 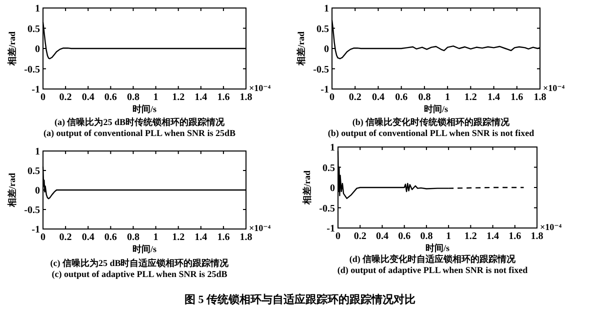 What do you see at coordinates (140, 122) in the screenshot?
I see `text: (a) 信噪比为25 dB时传统锁相环的跟踪情况` at bounding box center [140, 122].